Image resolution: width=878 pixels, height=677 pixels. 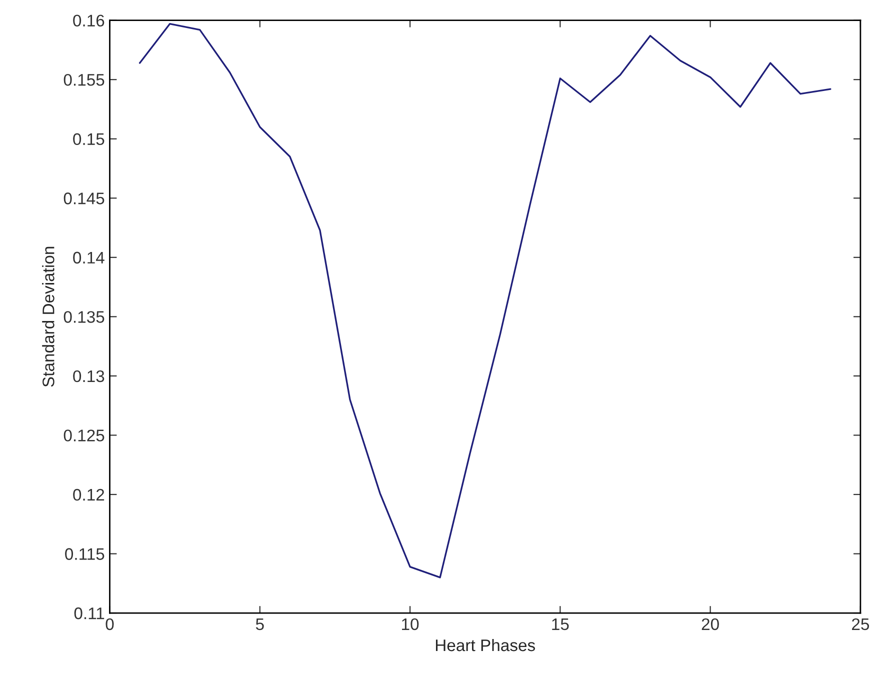 I want to click on x-tick-label: 25, so click(x=861, y=624).